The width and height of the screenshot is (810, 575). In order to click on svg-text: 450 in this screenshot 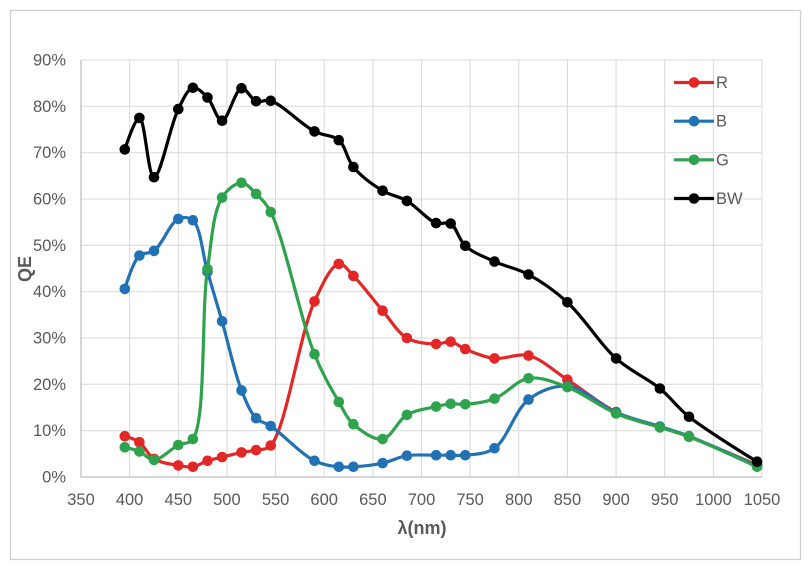, I will do `click(179, 500)`.